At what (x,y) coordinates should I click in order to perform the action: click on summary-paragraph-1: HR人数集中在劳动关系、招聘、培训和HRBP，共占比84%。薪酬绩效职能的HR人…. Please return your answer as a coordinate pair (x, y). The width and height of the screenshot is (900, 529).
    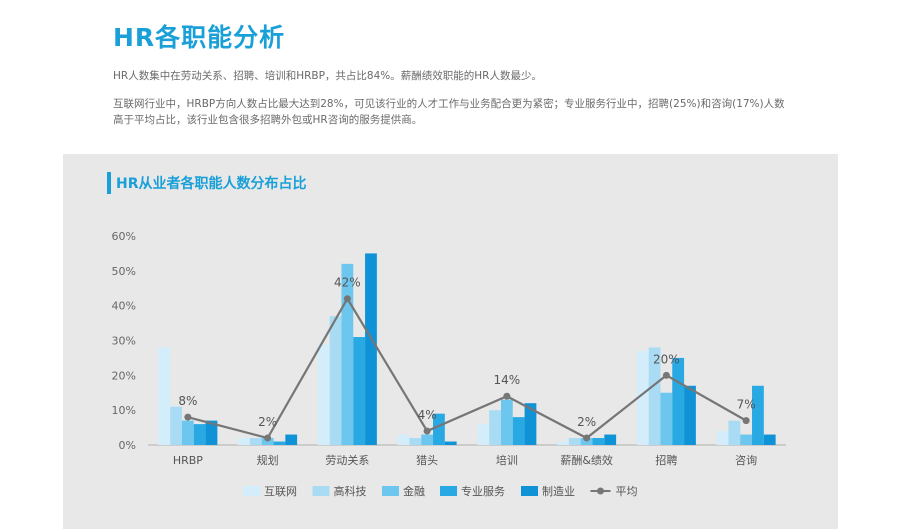
    Looking at the image, I should click on (327, 76).